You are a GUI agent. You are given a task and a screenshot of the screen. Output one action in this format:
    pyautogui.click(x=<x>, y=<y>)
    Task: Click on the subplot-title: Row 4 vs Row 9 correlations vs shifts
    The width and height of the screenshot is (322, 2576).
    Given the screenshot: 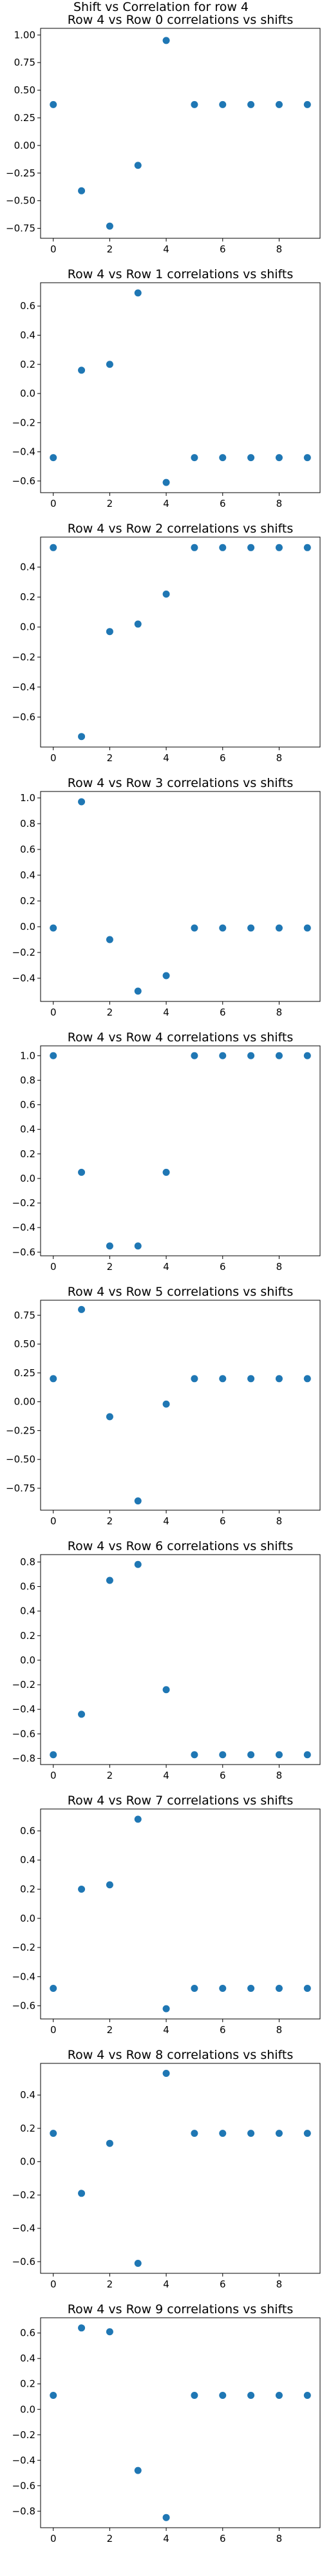 What is the action you would take?
    pyautogui.click(x=181, y=2309)
    